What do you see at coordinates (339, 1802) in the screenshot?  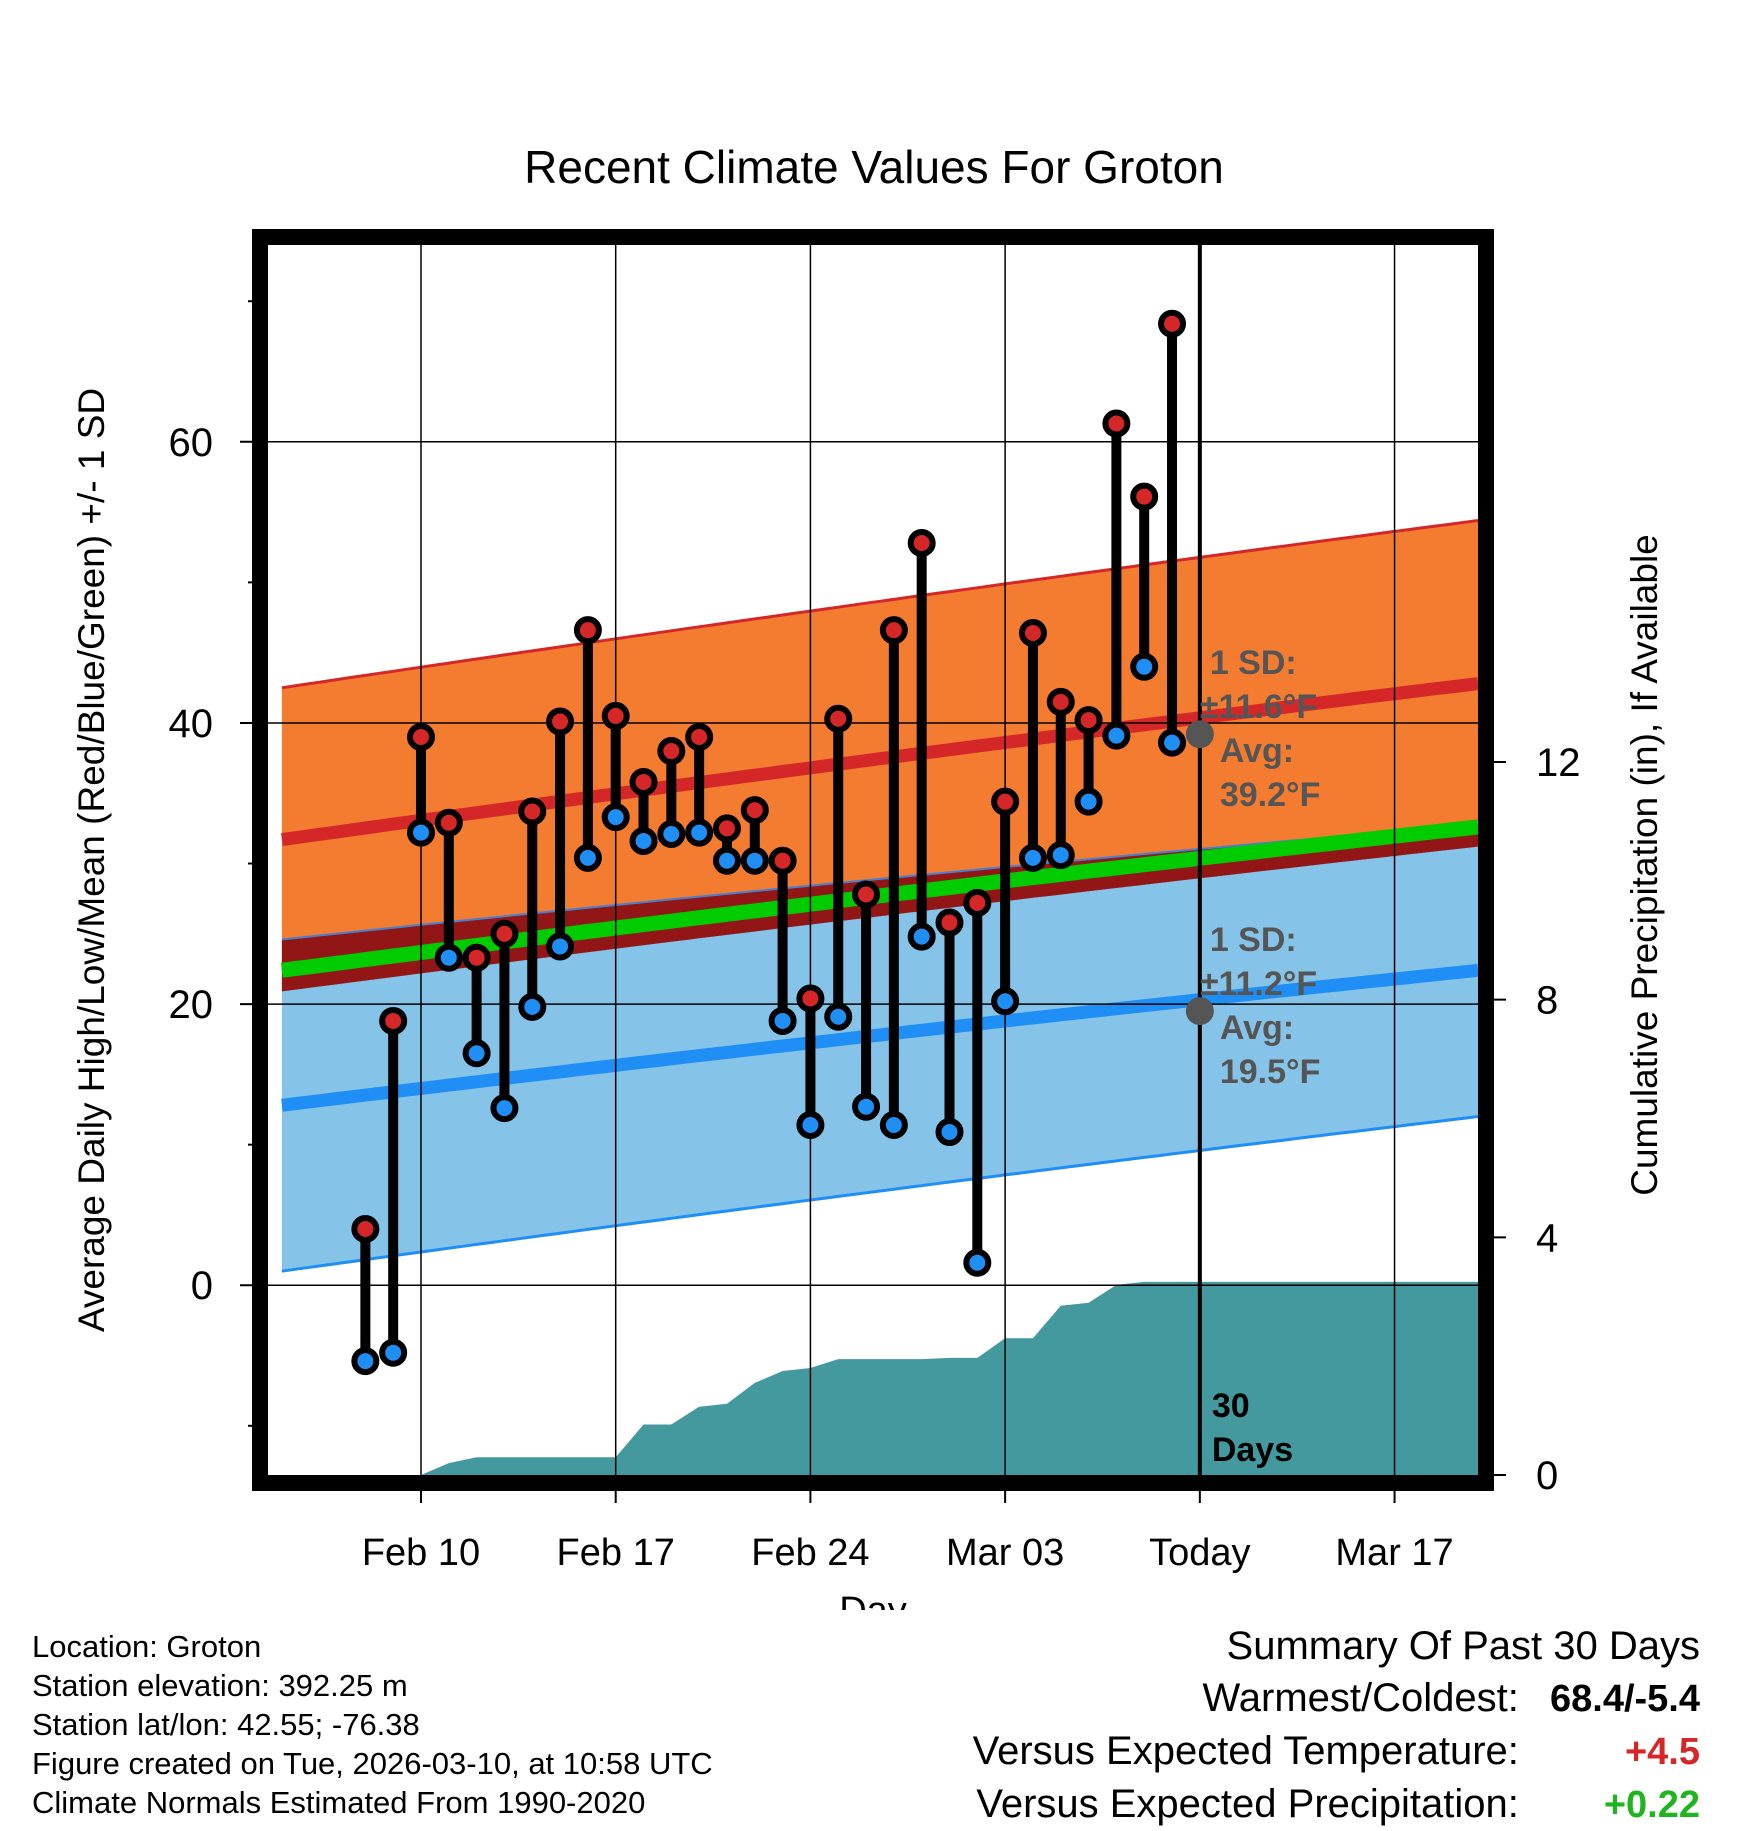 I see `normals-text: Climate Normals Estimated From 1990-2020` at bounding box center [339, 1802].